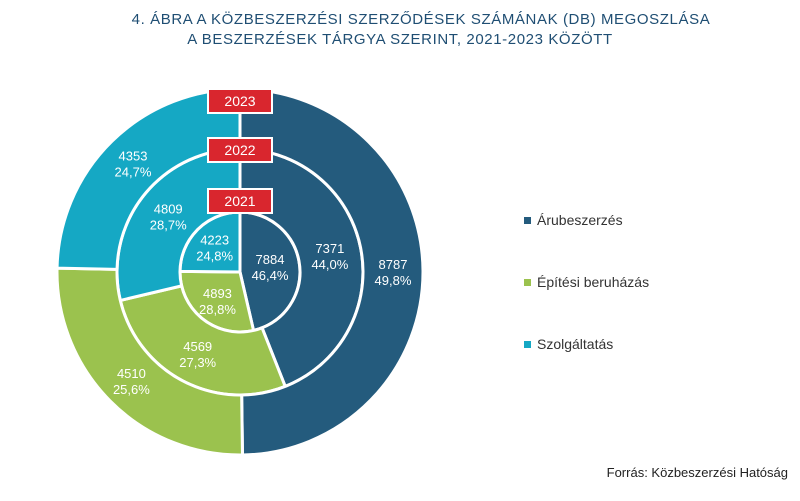 This screenshot has height=501, width=800. Describe the element at coordinates (393, 280) in the screenshot. I see `data-label-percent: 49,8%` at that location.